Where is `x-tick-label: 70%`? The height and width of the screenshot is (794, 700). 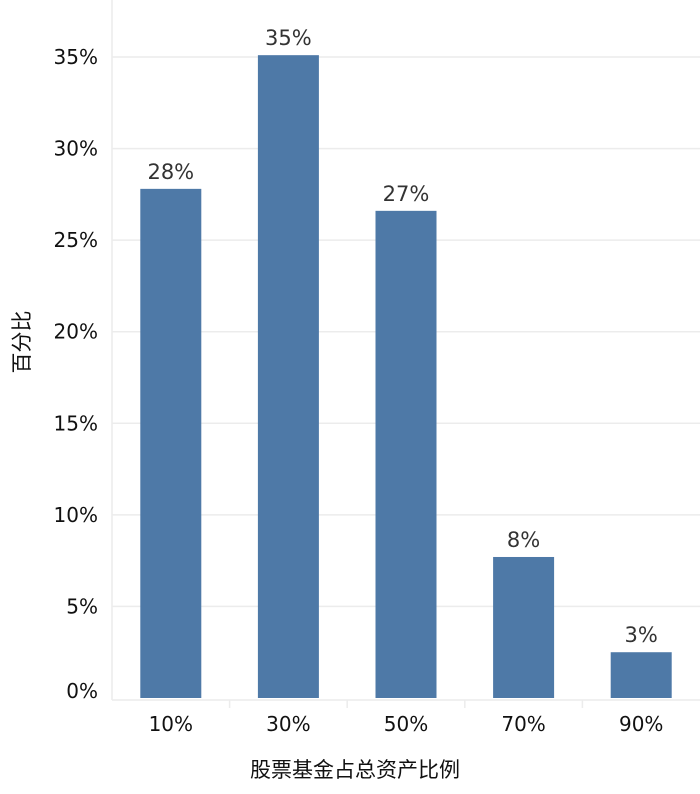 x-tick-label: 70% is located at coordinates (523, 724).